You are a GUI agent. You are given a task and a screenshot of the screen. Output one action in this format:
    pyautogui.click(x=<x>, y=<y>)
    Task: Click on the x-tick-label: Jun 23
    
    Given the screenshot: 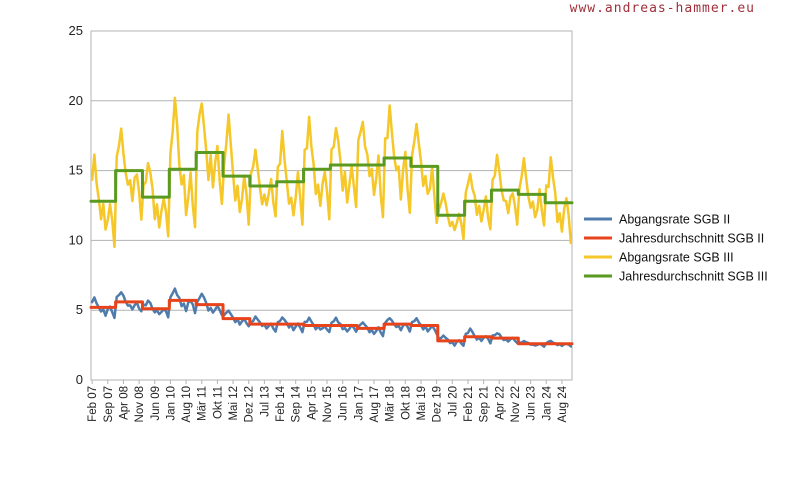 What is the action you would take?
    pyautogui.click(x=532, y=403)
    